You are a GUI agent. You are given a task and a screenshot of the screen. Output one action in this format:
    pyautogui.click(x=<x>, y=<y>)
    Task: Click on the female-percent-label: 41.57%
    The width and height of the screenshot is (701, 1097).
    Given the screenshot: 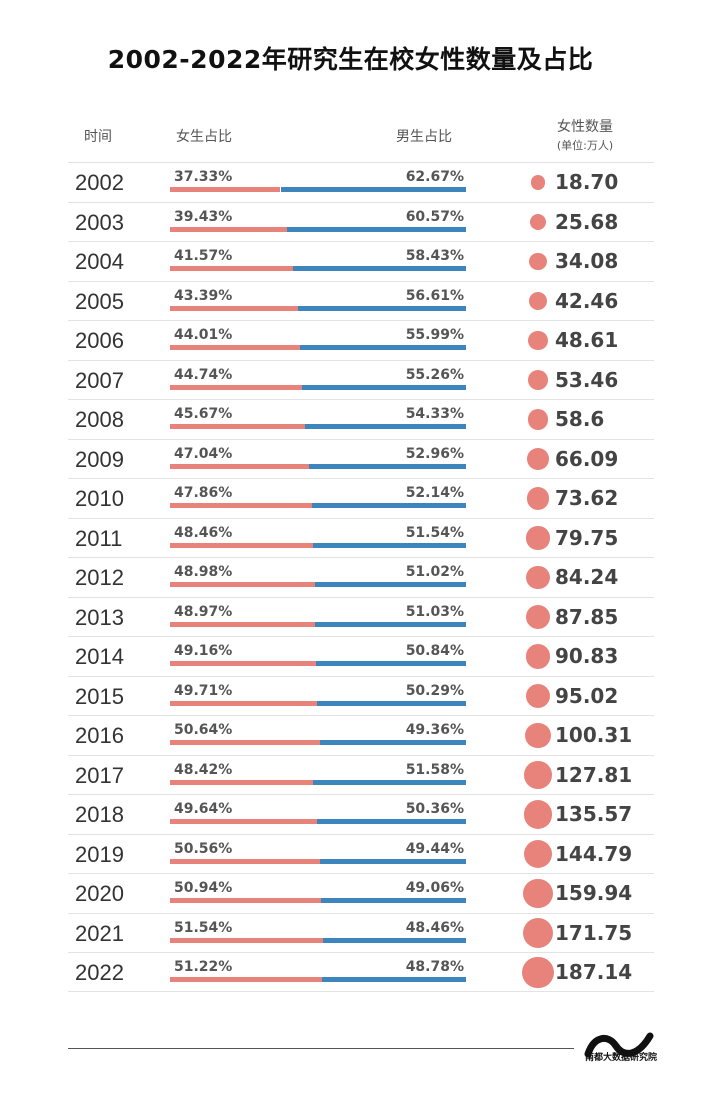 What is the action you would take?
    pyautogui.click(x=203, y=256)
    